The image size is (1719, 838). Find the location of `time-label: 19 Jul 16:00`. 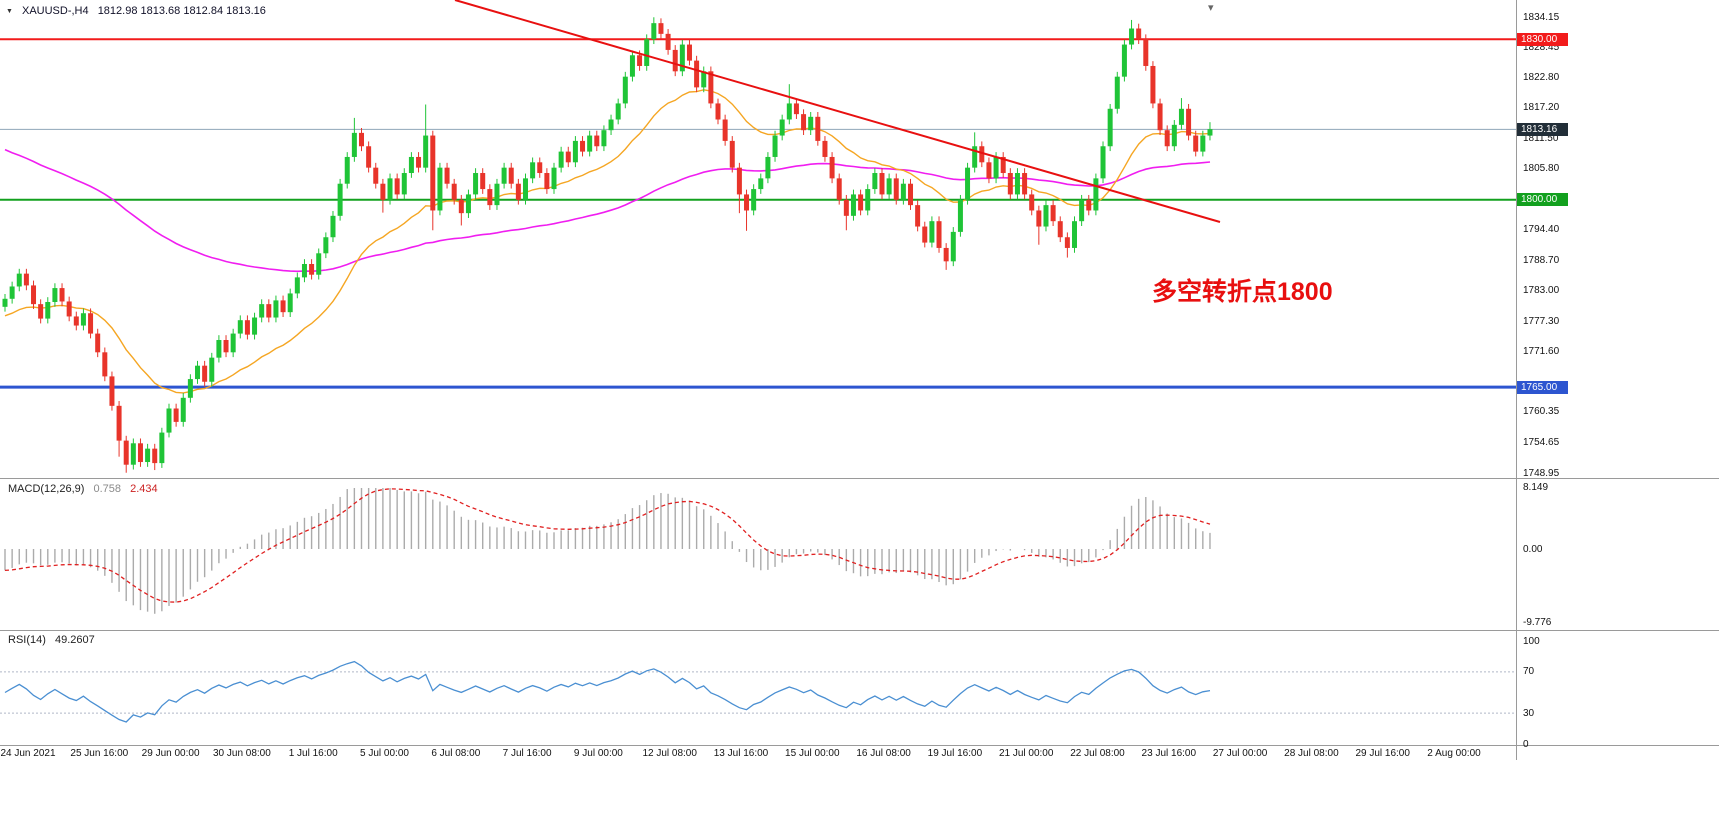

time-label: 19 Jul 16:00 is located at coordinates (955, 753).